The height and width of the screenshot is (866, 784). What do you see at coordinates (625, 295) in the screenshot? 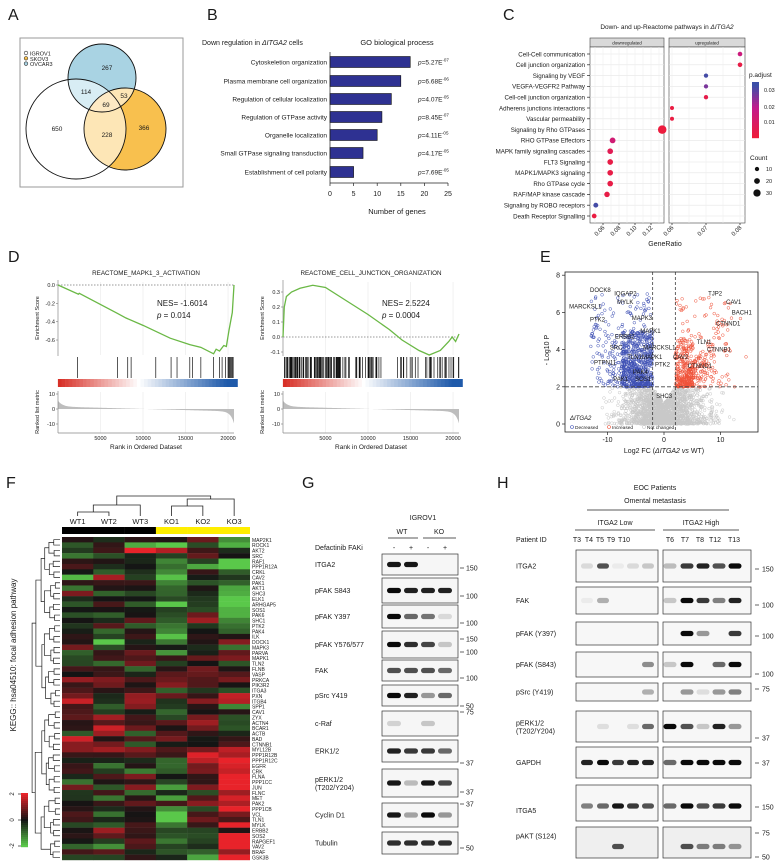
I see `gene-label: IQGAP2` at bounding box center [625, 295].